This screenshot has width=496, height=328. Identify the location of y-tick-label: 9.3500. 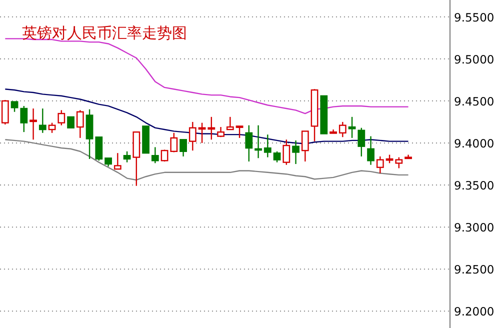
(474, 185).